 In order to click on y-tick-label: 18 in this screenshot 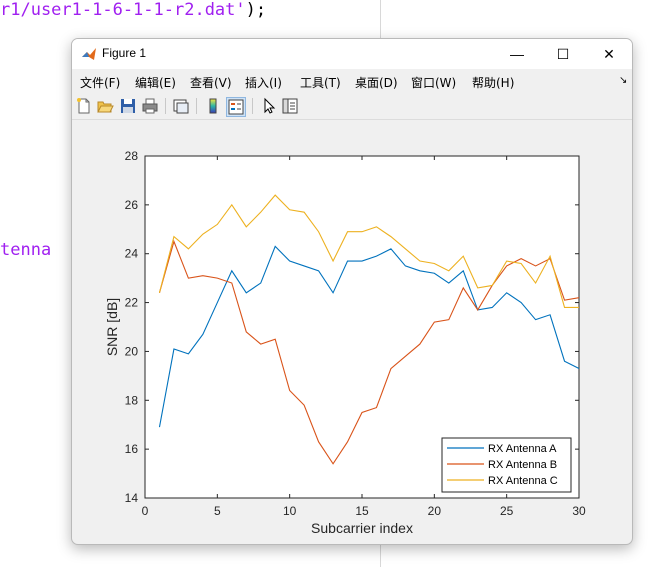, I will do `click(132, 400)`.